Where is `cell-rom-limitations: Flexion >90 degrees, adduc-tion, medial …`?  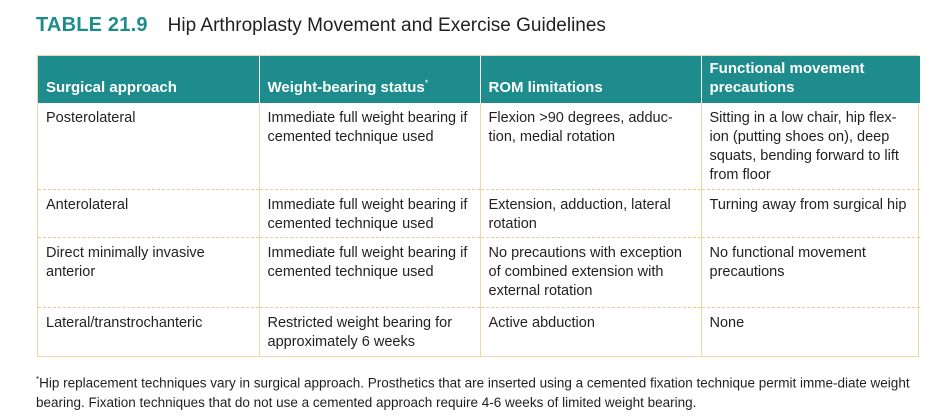
cell-rom-limitations: Flexion >90 degrees, adduc-tion, medial … is located at coordinates (590, 146).